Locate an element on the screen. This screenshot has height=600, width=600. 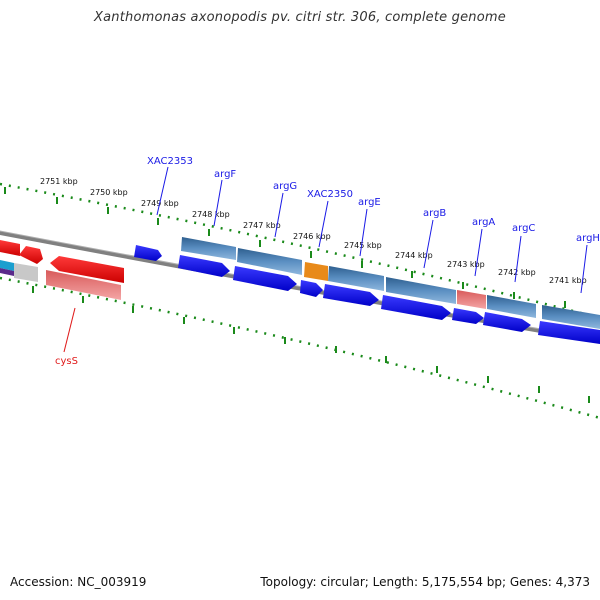
tick-label: 2750 kbp is located at coordinates (109, 192).